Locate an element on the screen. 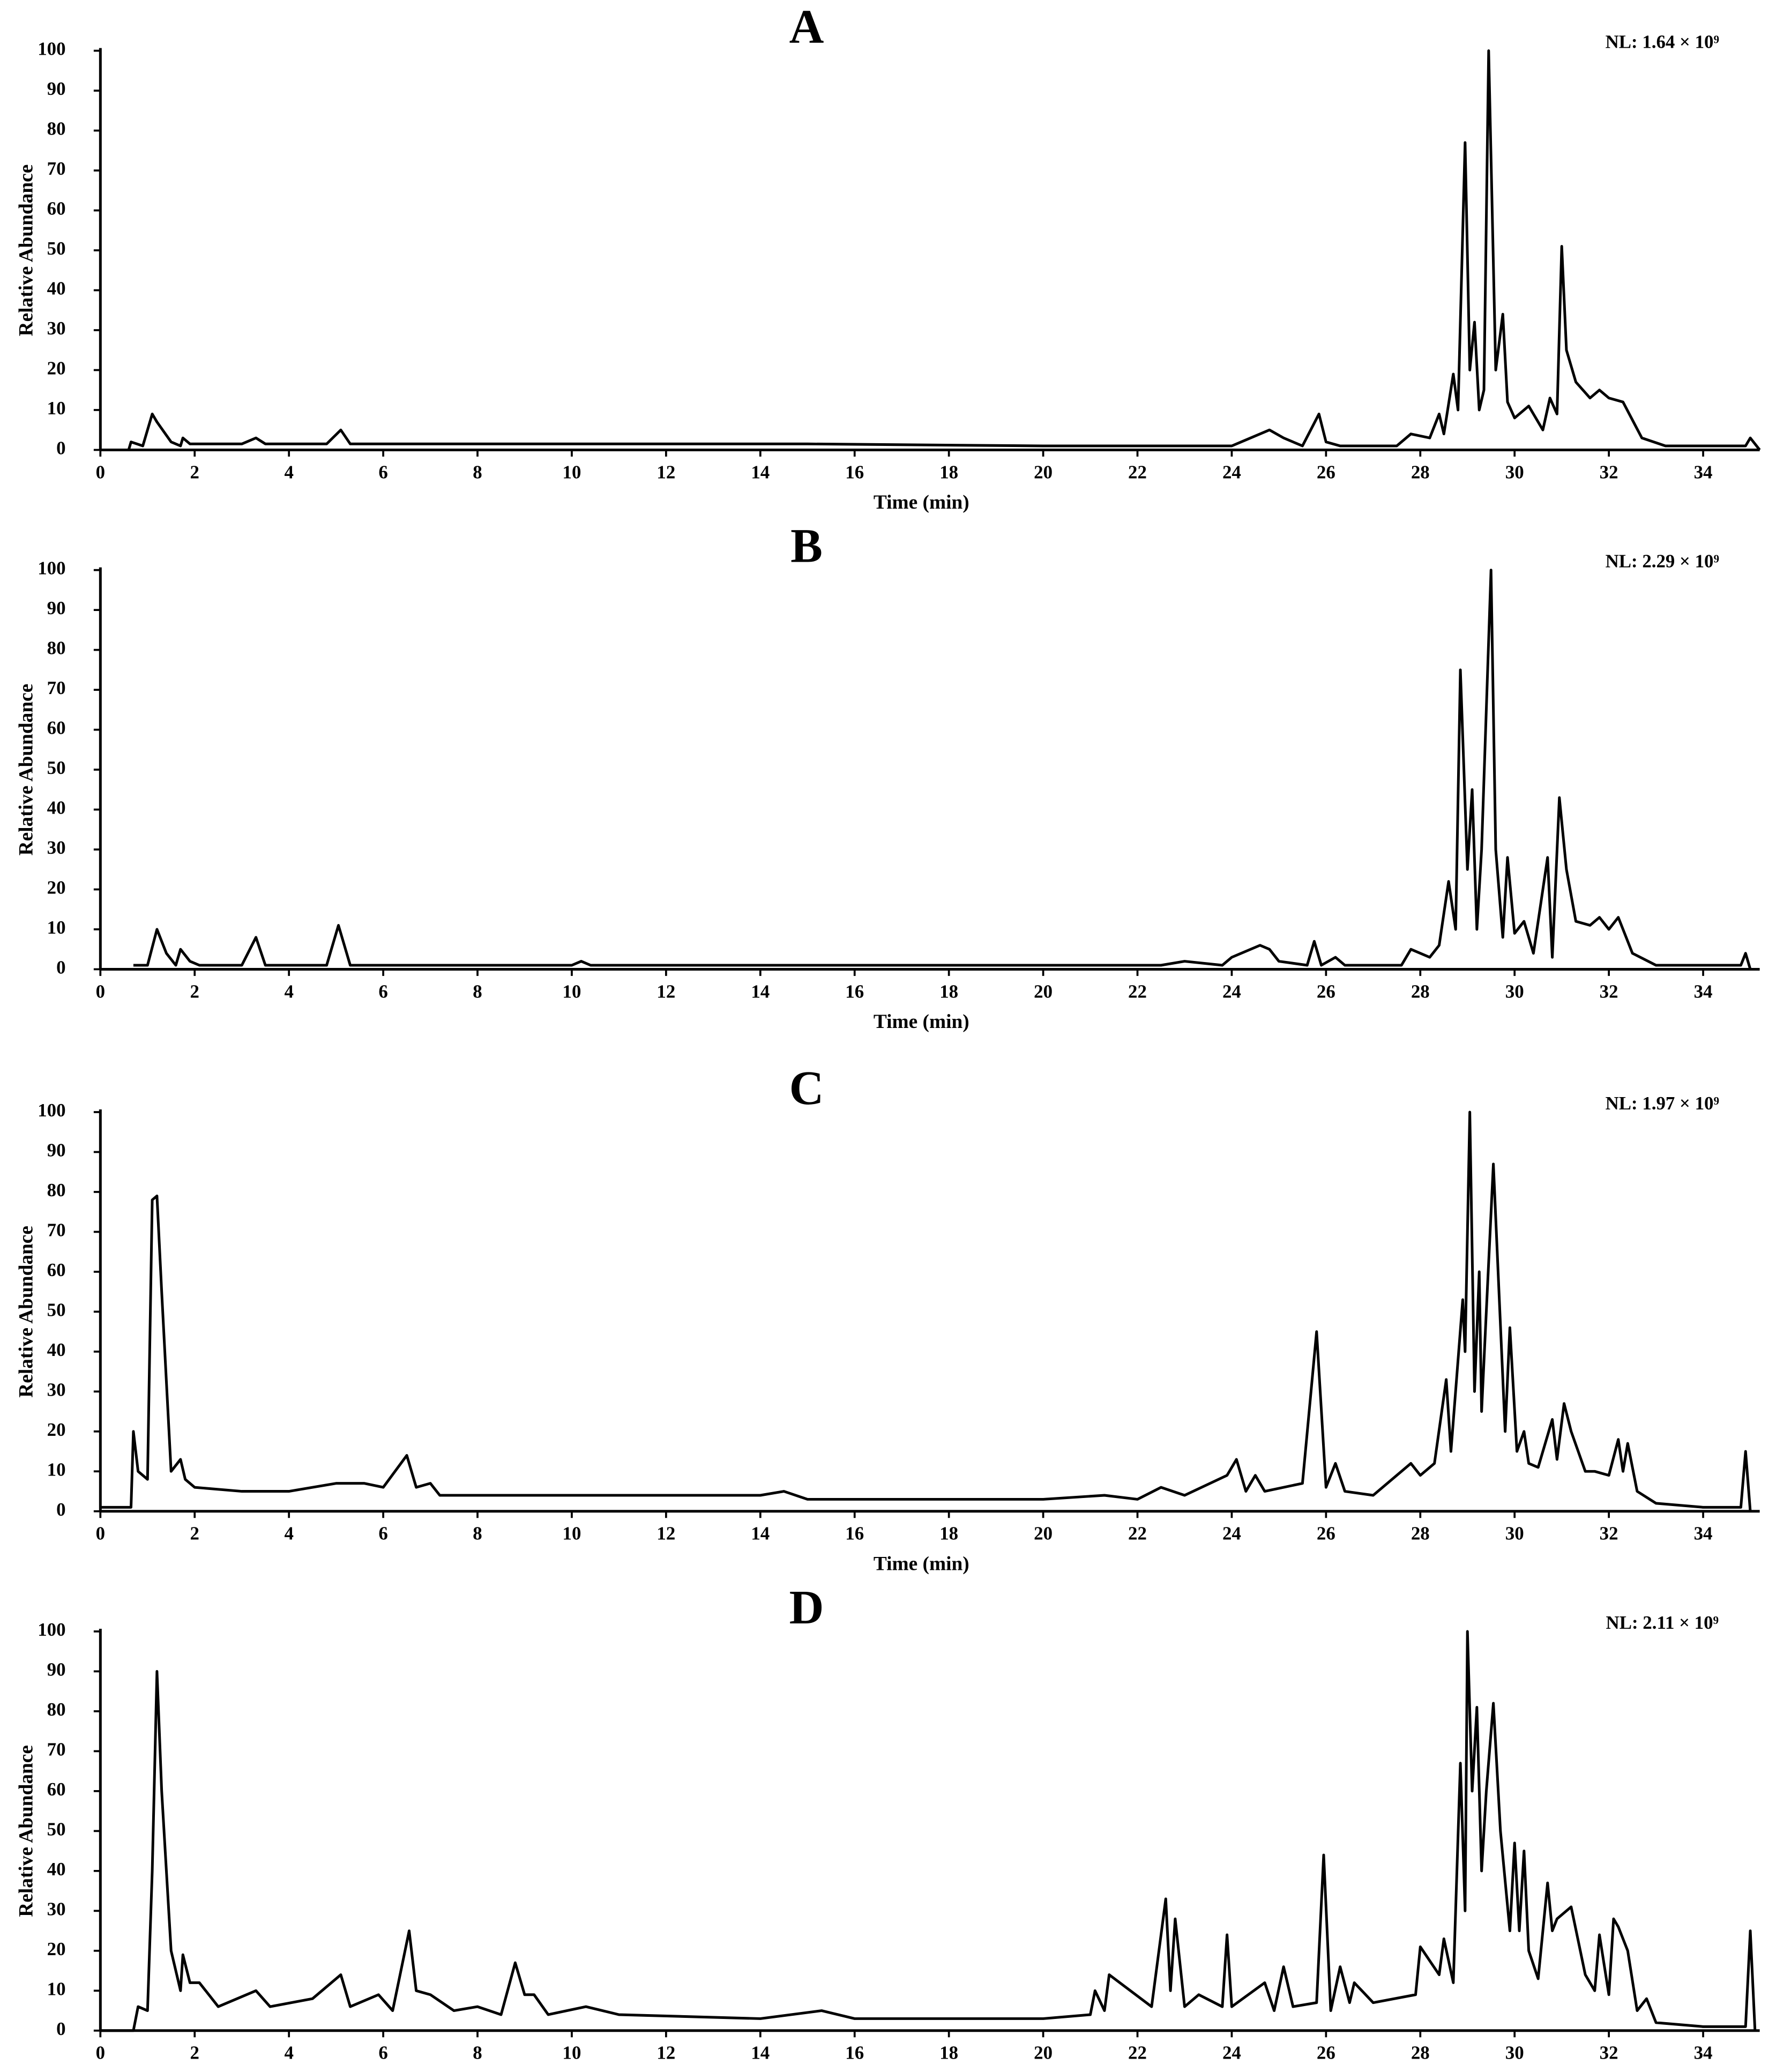  normalization-level: NL: 1.97 × 10⁹ is located at coordinates (1662, 1103).